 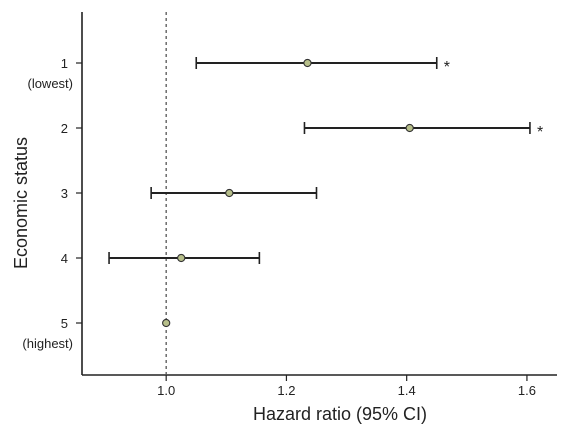 I want to click on x-tick-label: 1.4, so click(x=407, y=390).